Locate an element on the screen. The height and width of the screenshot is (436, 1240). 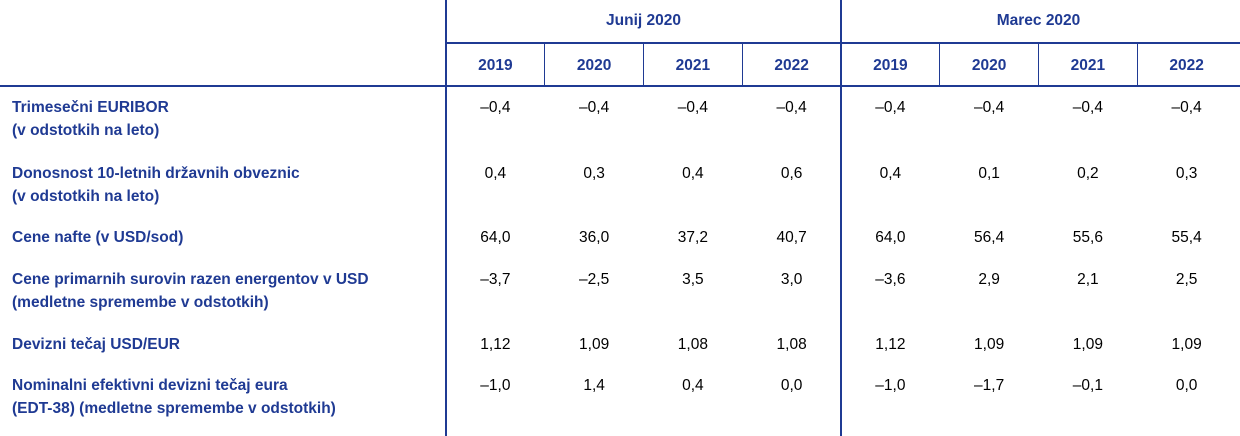
cell-value: –1,7 is located at coordinates (989, 385).